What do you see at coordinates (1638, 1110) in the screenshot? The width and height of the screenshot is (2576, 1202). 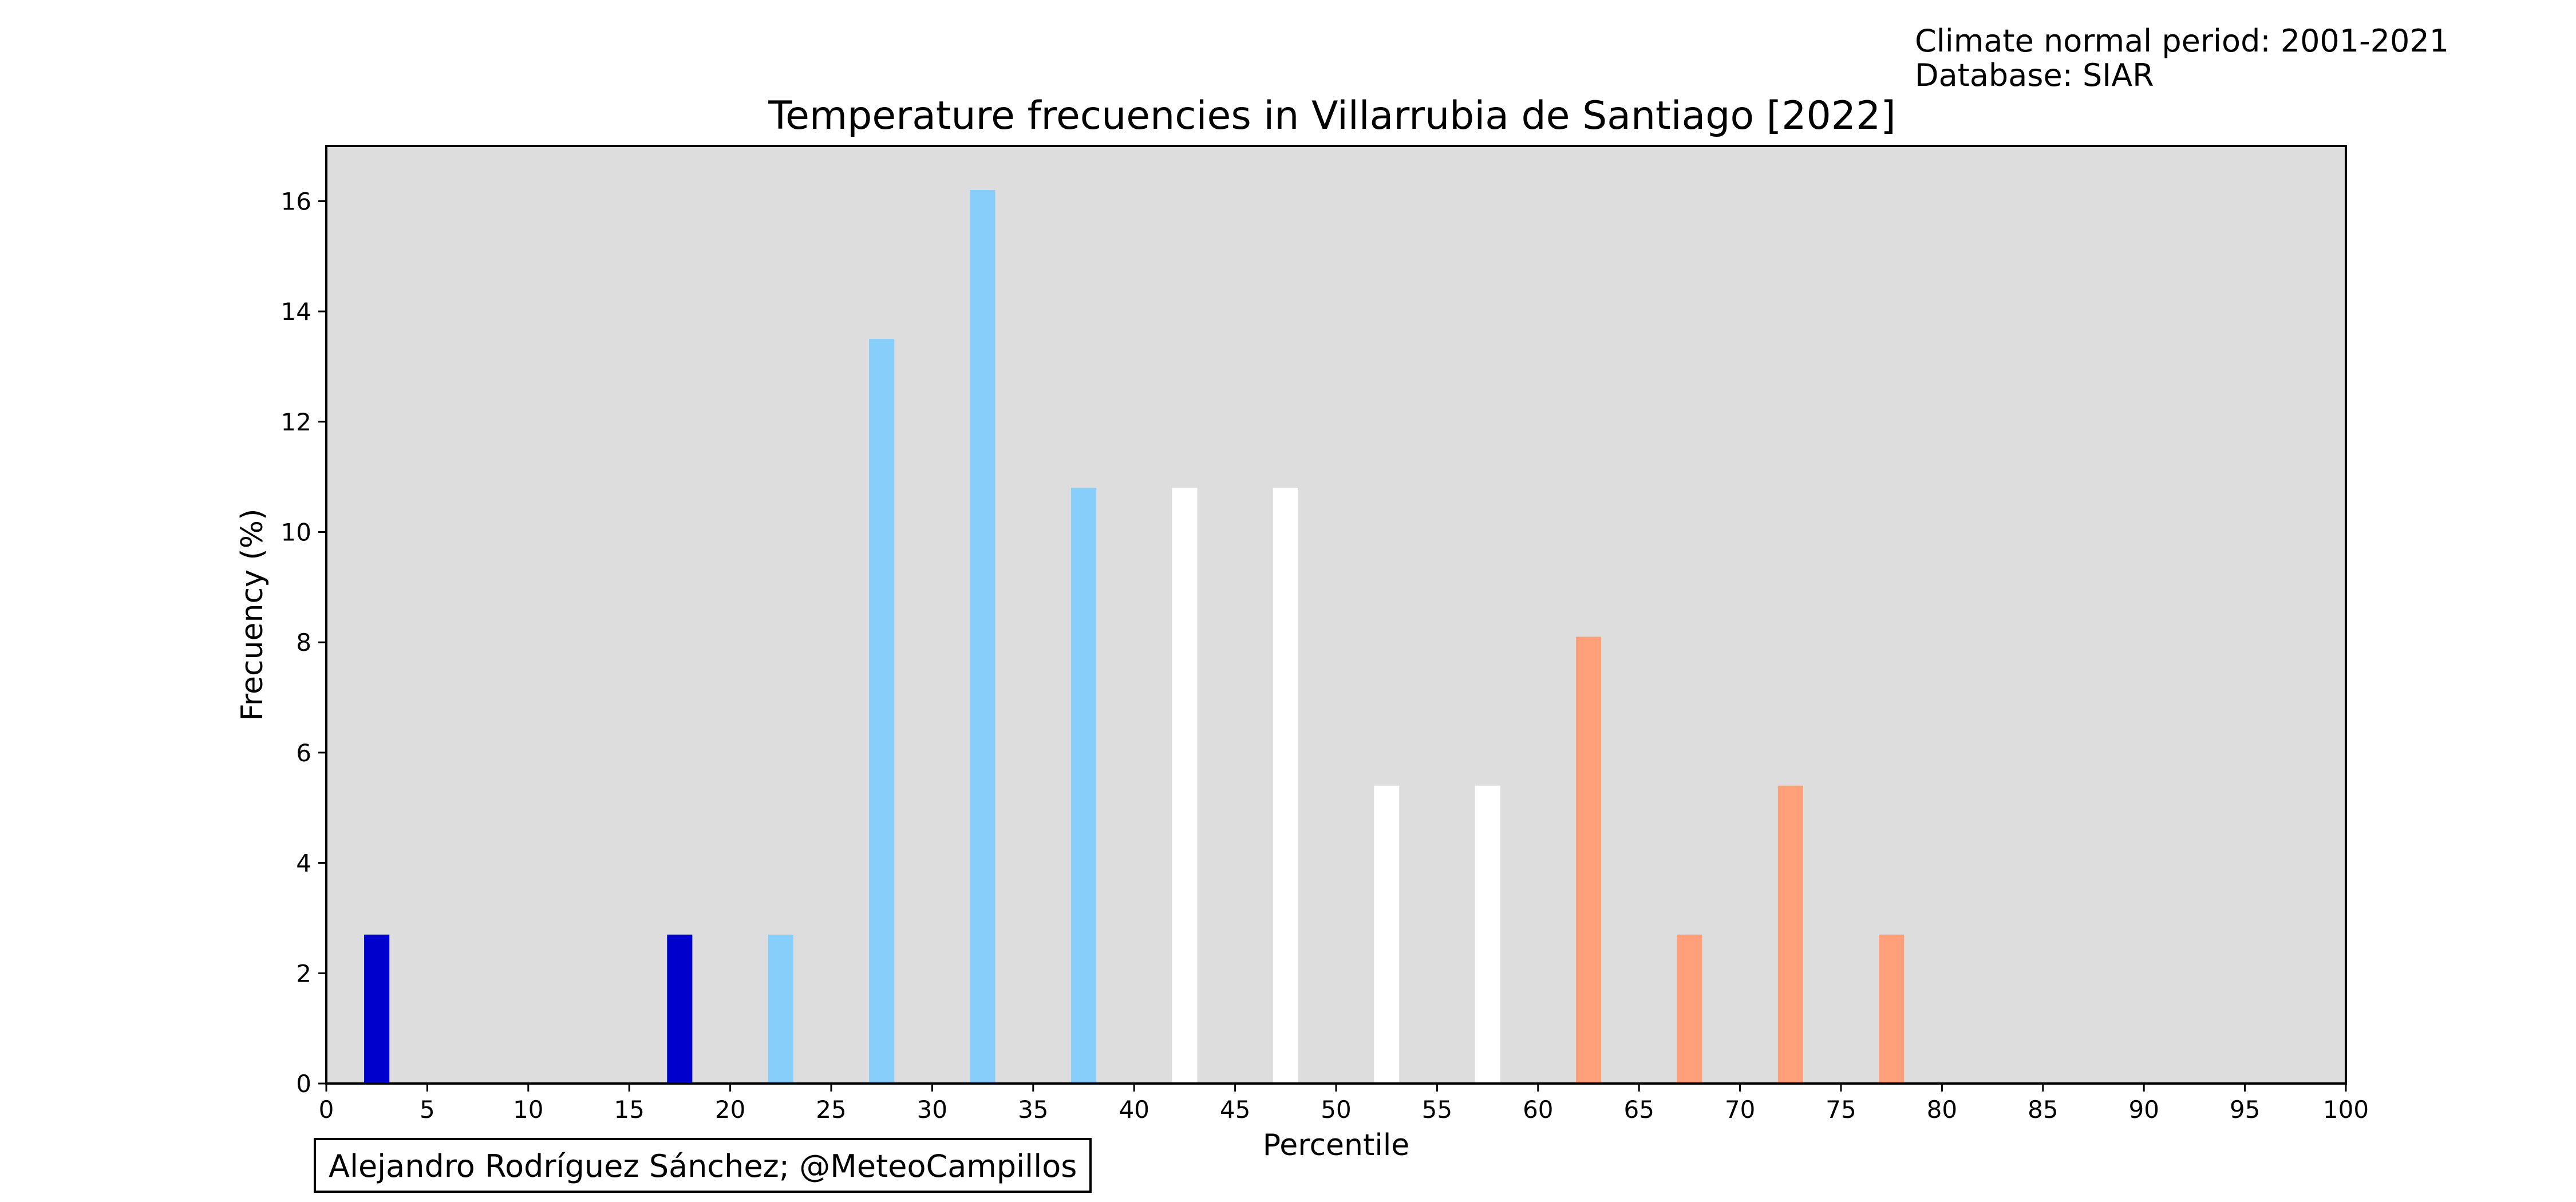 I see `x-tick-label-13: 65` at bounding box center [1638, 1110].